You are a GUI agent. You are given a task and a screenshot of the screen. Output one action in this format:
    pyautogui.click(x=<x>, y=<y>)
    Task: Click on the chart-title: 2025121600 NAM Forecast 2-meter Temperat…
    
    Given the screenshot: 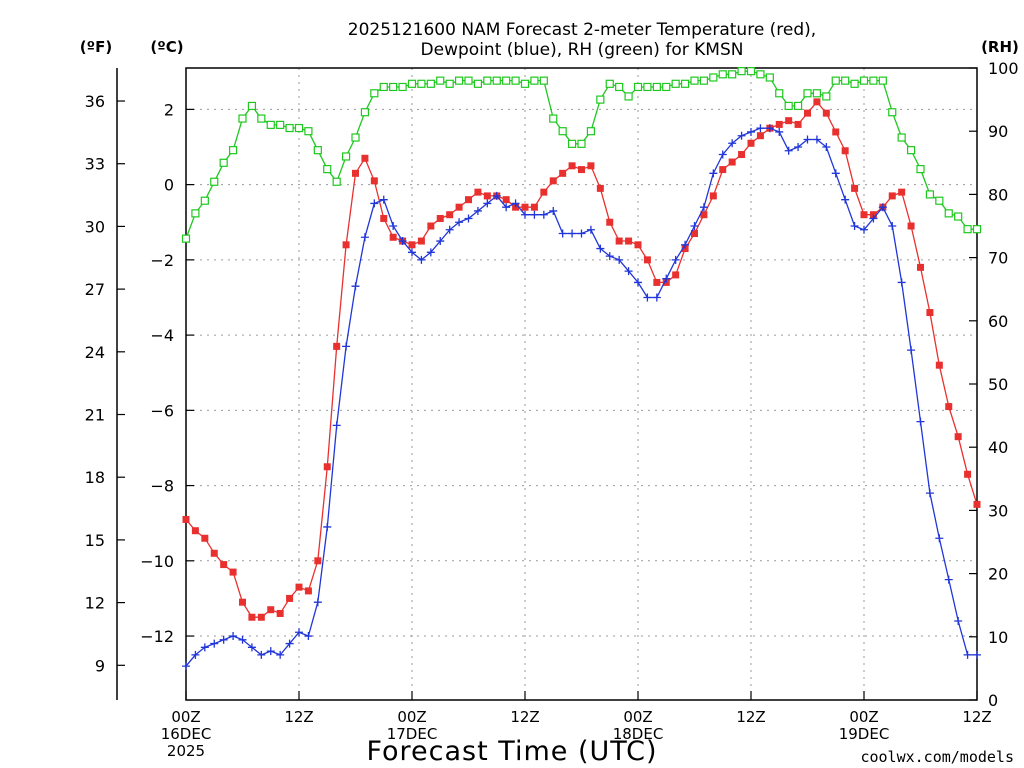 What is the action you would take?
    pyautogui.click(x=582, y=40)
    